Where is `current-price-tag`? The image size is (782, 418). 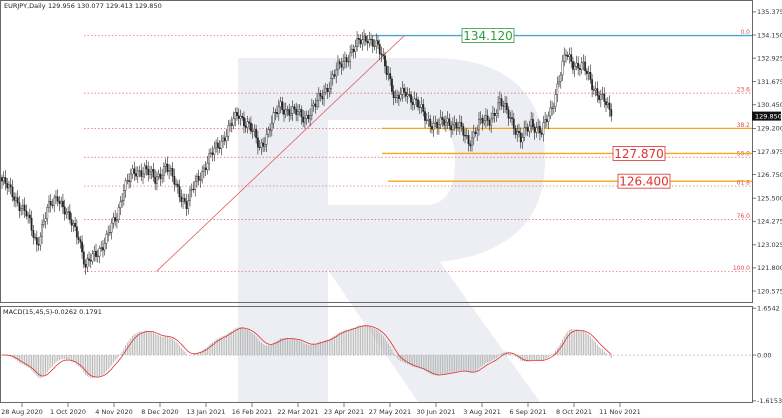
current-price-tag is located at coordinates (766, 116).